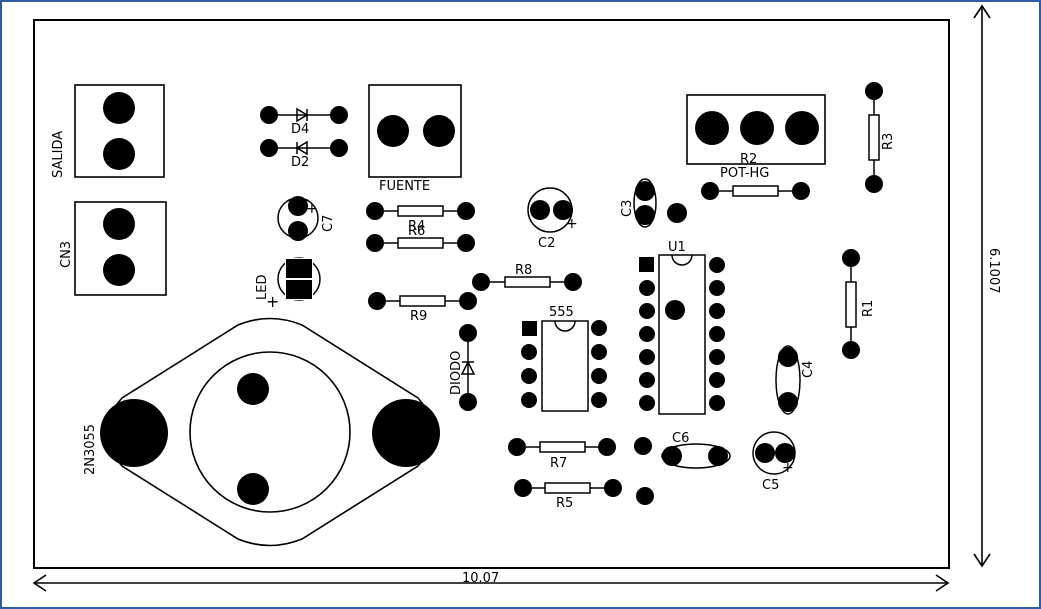 The width and height of the screenshot is (1041, 609). I want to click on ic-555-label: 555, so click(561, 312).